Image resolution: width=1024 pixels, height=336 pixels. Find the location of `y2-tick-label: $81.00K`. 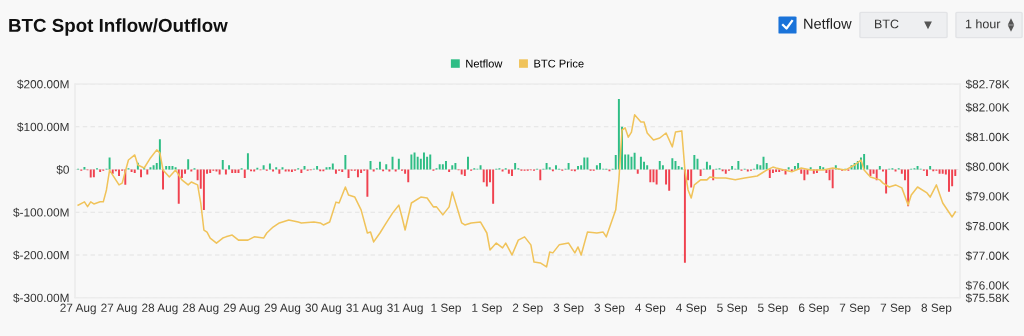

y2-tick-label: $81.00K is located at coordinates (987, 137).